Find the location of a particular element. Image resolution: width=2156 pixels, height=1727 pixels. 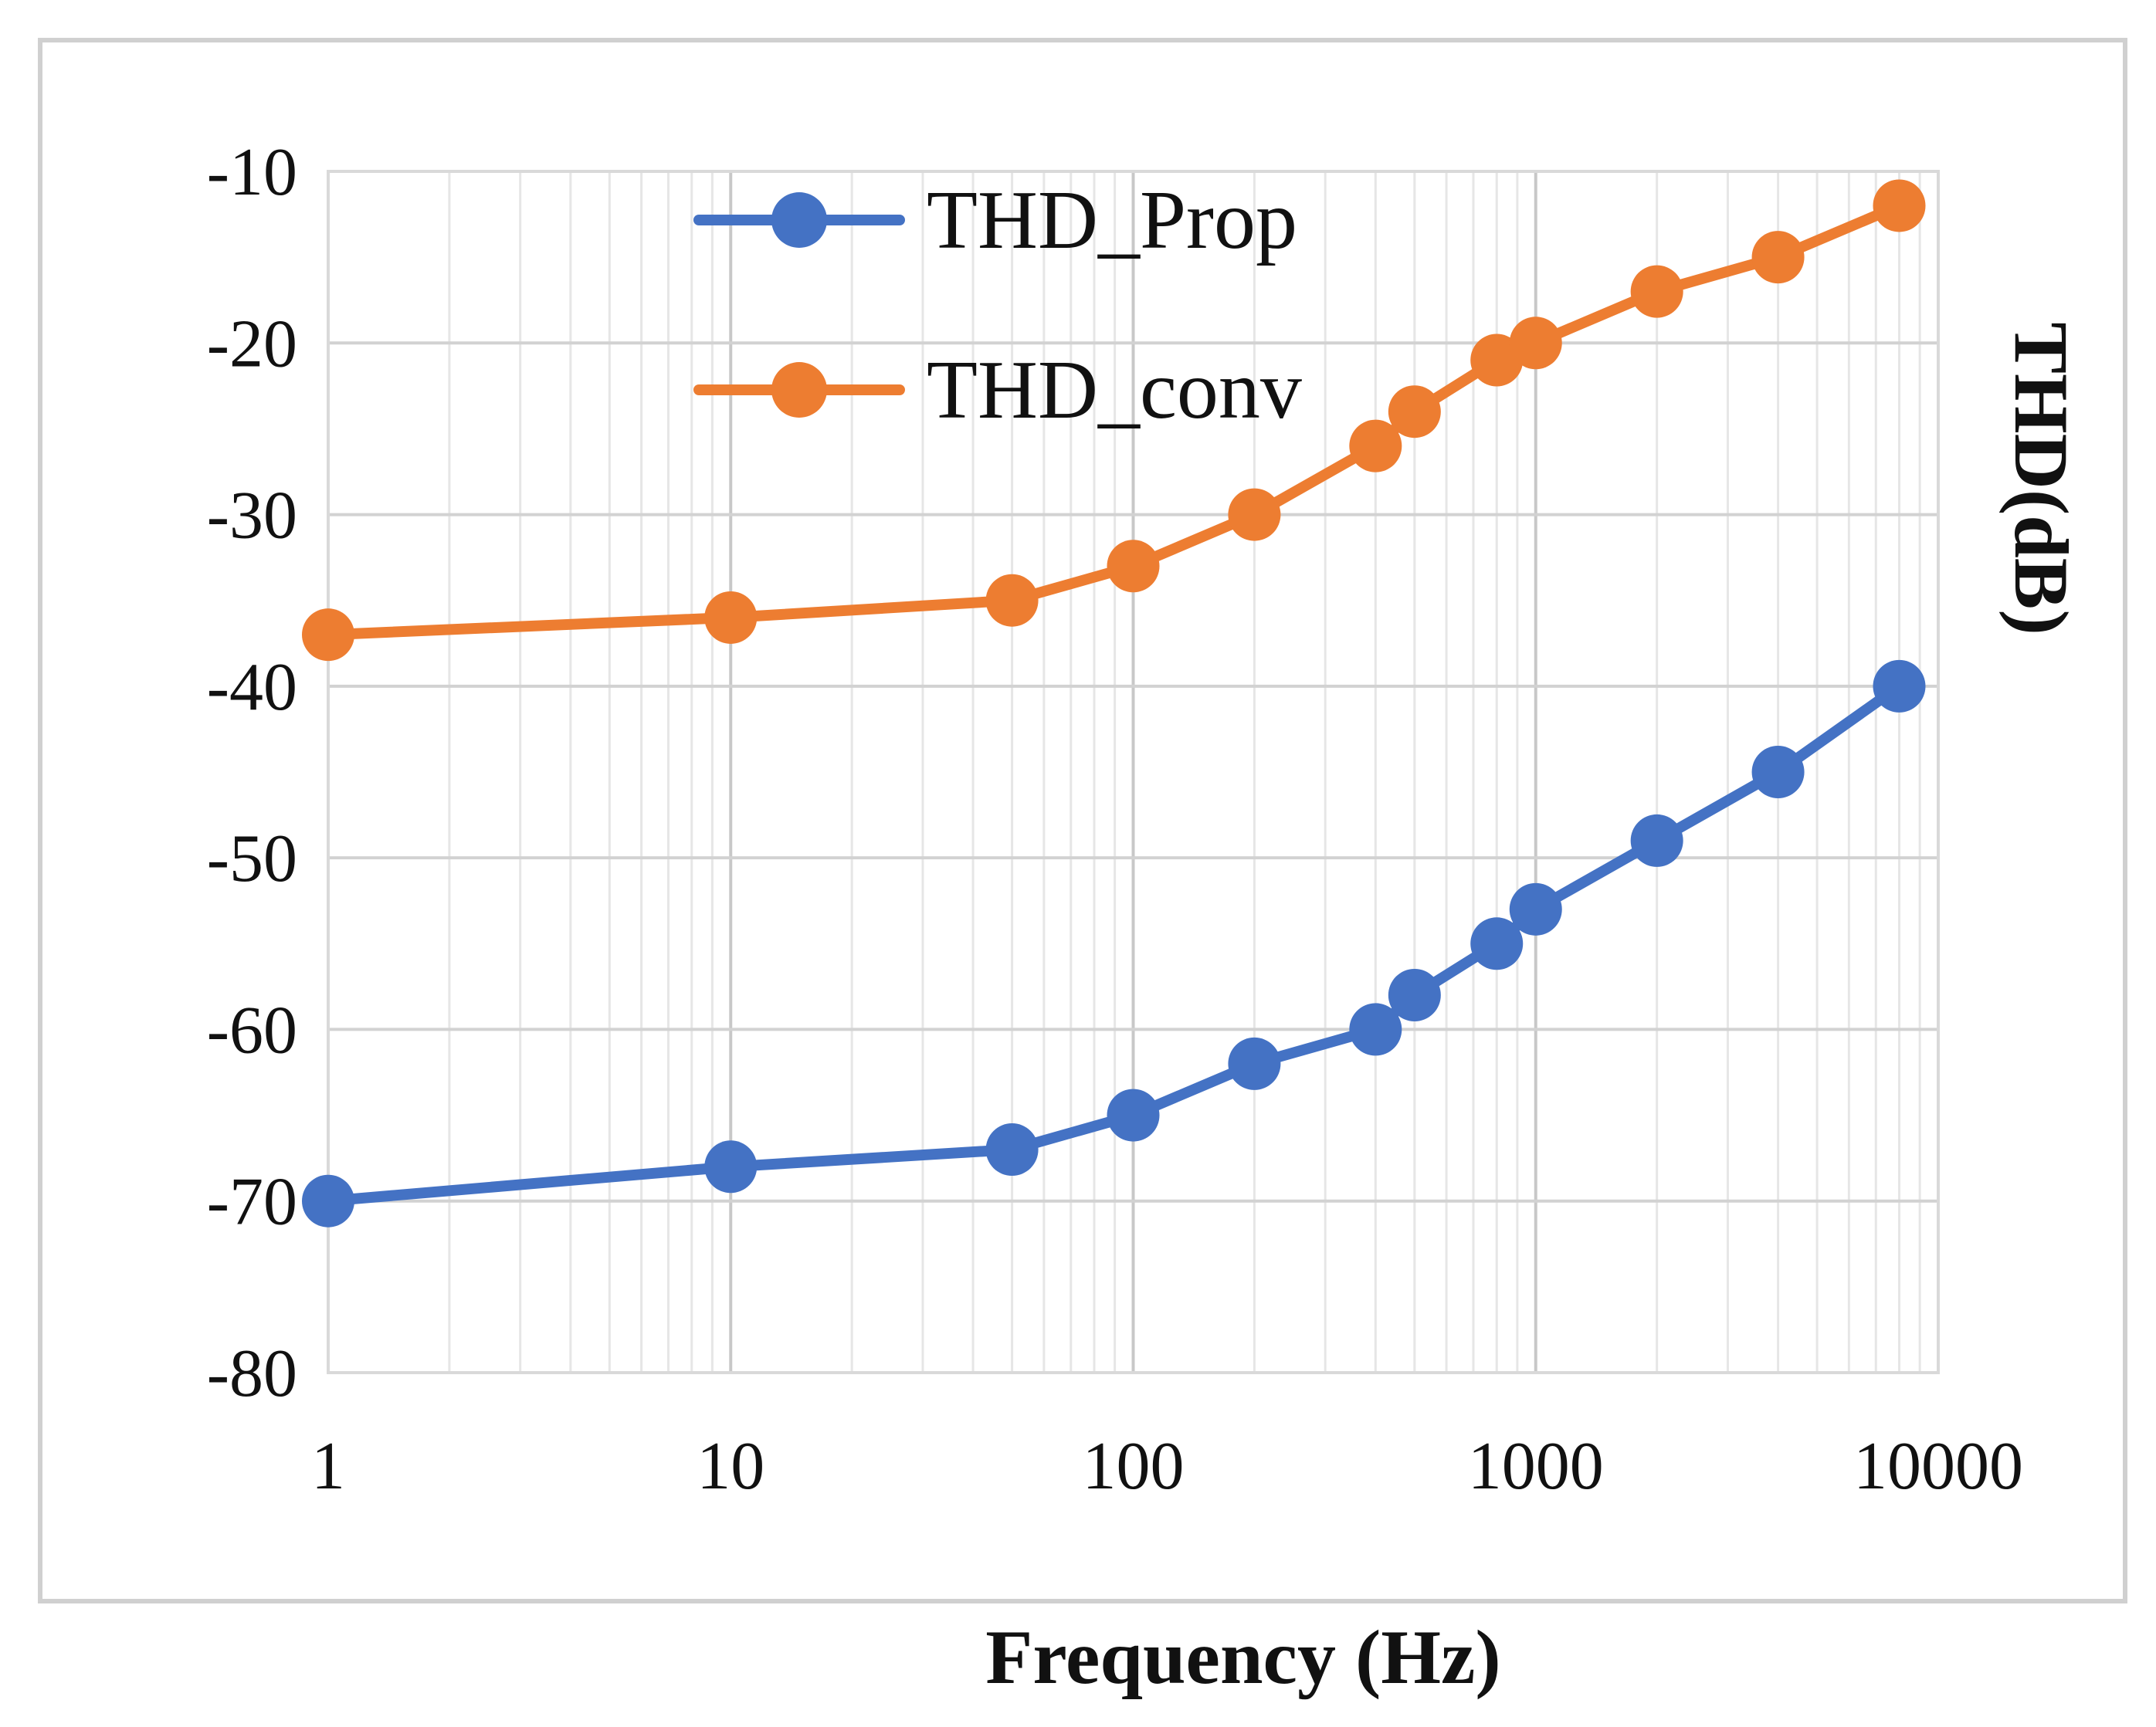

x-tick-label: 10 is located at coordinates (730, 1466).